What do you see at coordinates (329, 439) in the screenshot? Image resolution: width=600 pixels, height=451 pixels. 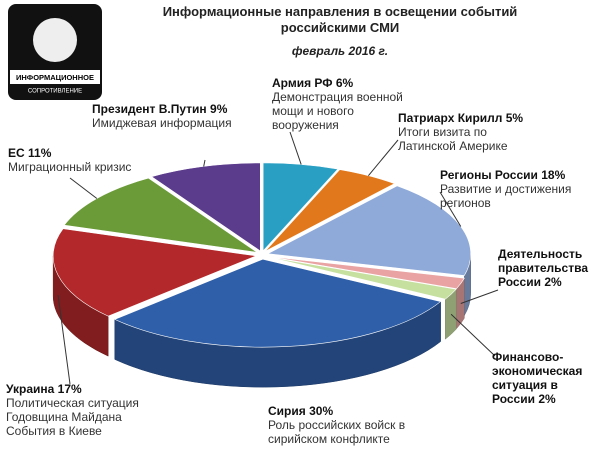 I see `description: сирийском конфликте` at bounding box center [329, 439].